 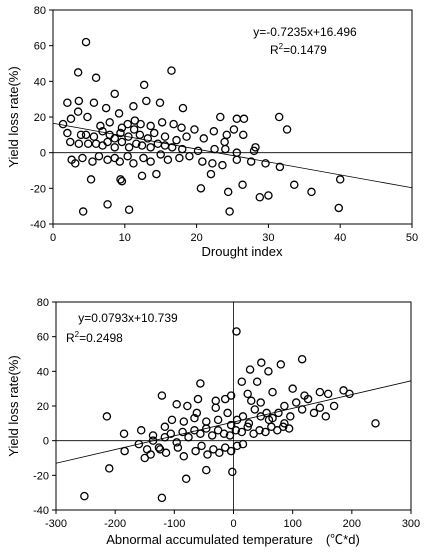 What do you see at coordinates (41, 476) in the screenshot?
I see `y-tick-label: -20` at bounding box center [41, 476].